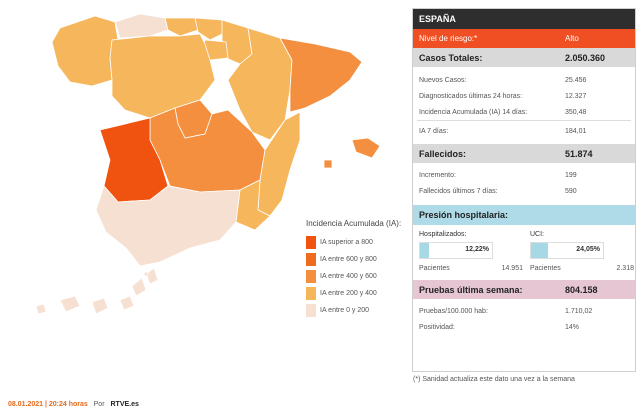 The image size is (640, 413). I want to click on region-canarias, so click(97, 291).